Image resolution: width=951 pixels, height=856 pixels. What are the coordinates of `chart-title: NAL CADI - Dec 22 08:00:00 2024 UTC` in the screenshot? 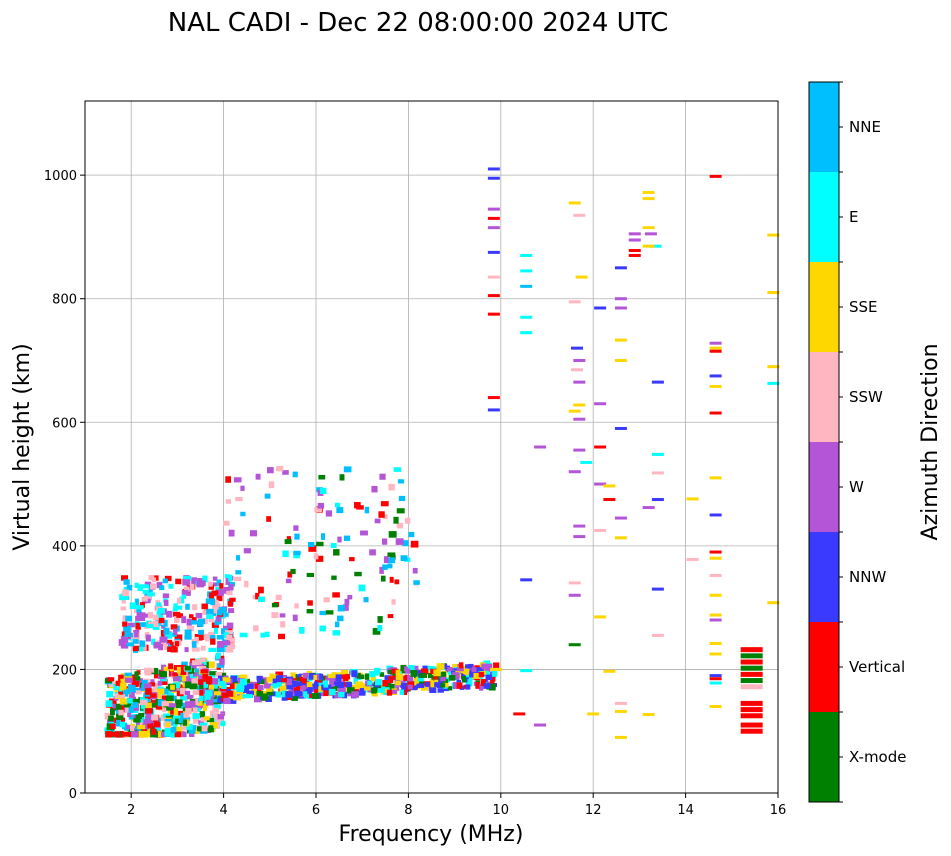 It's located at (418, 23).